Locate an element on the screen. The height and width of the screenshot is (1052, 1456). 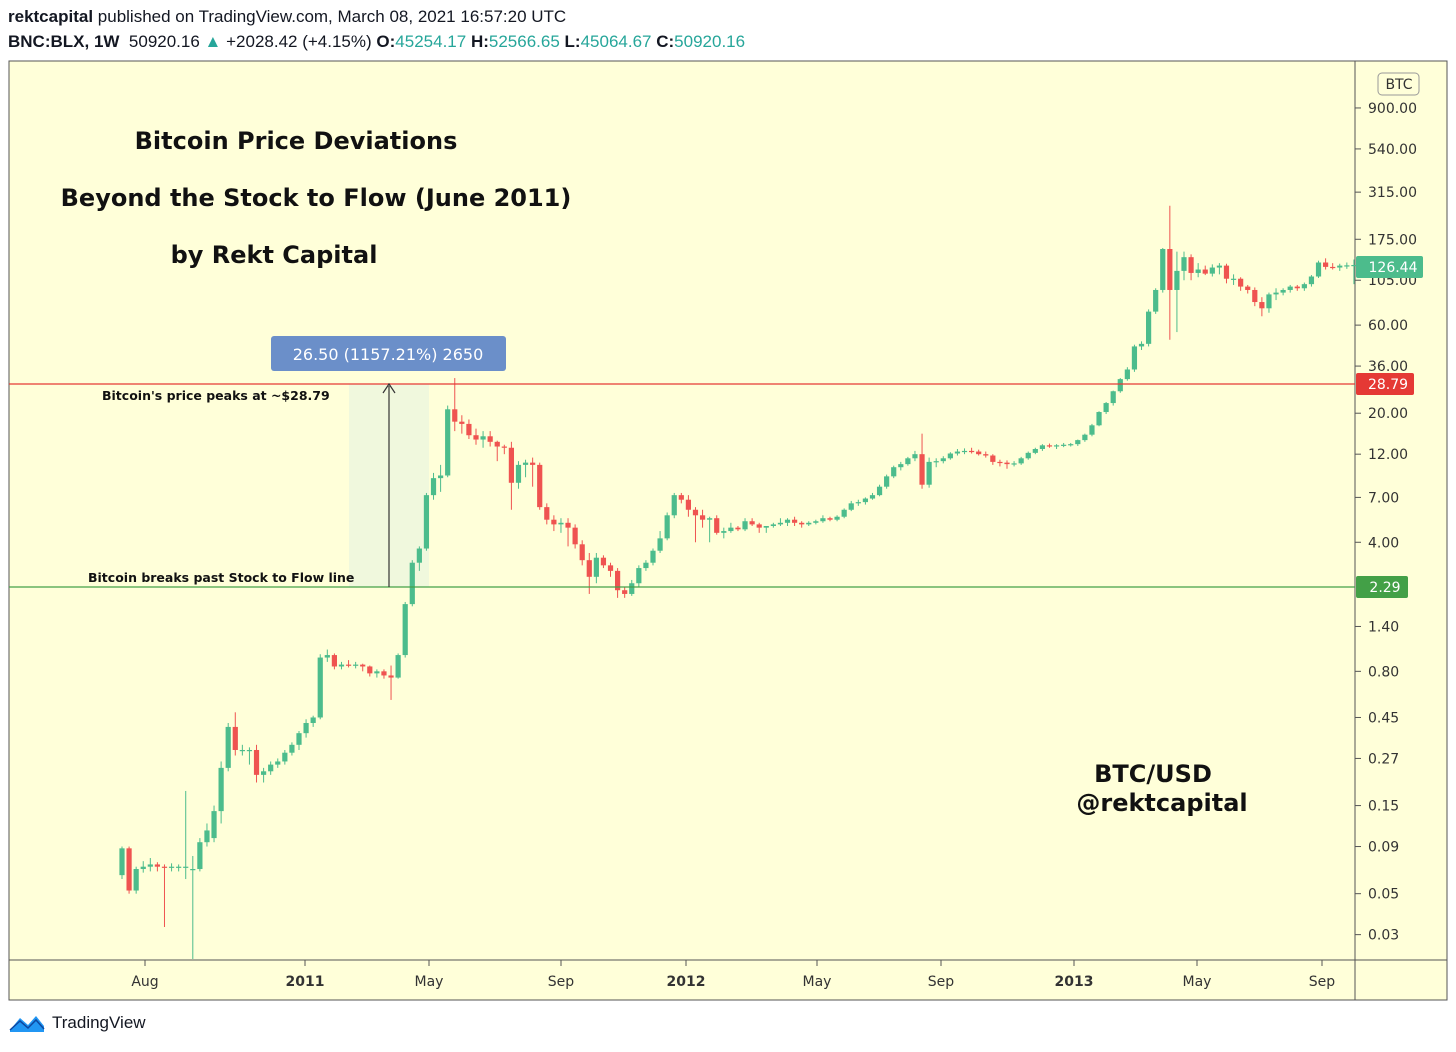
price-tick-label: 7.00 is located at coordinates (1383, 498).